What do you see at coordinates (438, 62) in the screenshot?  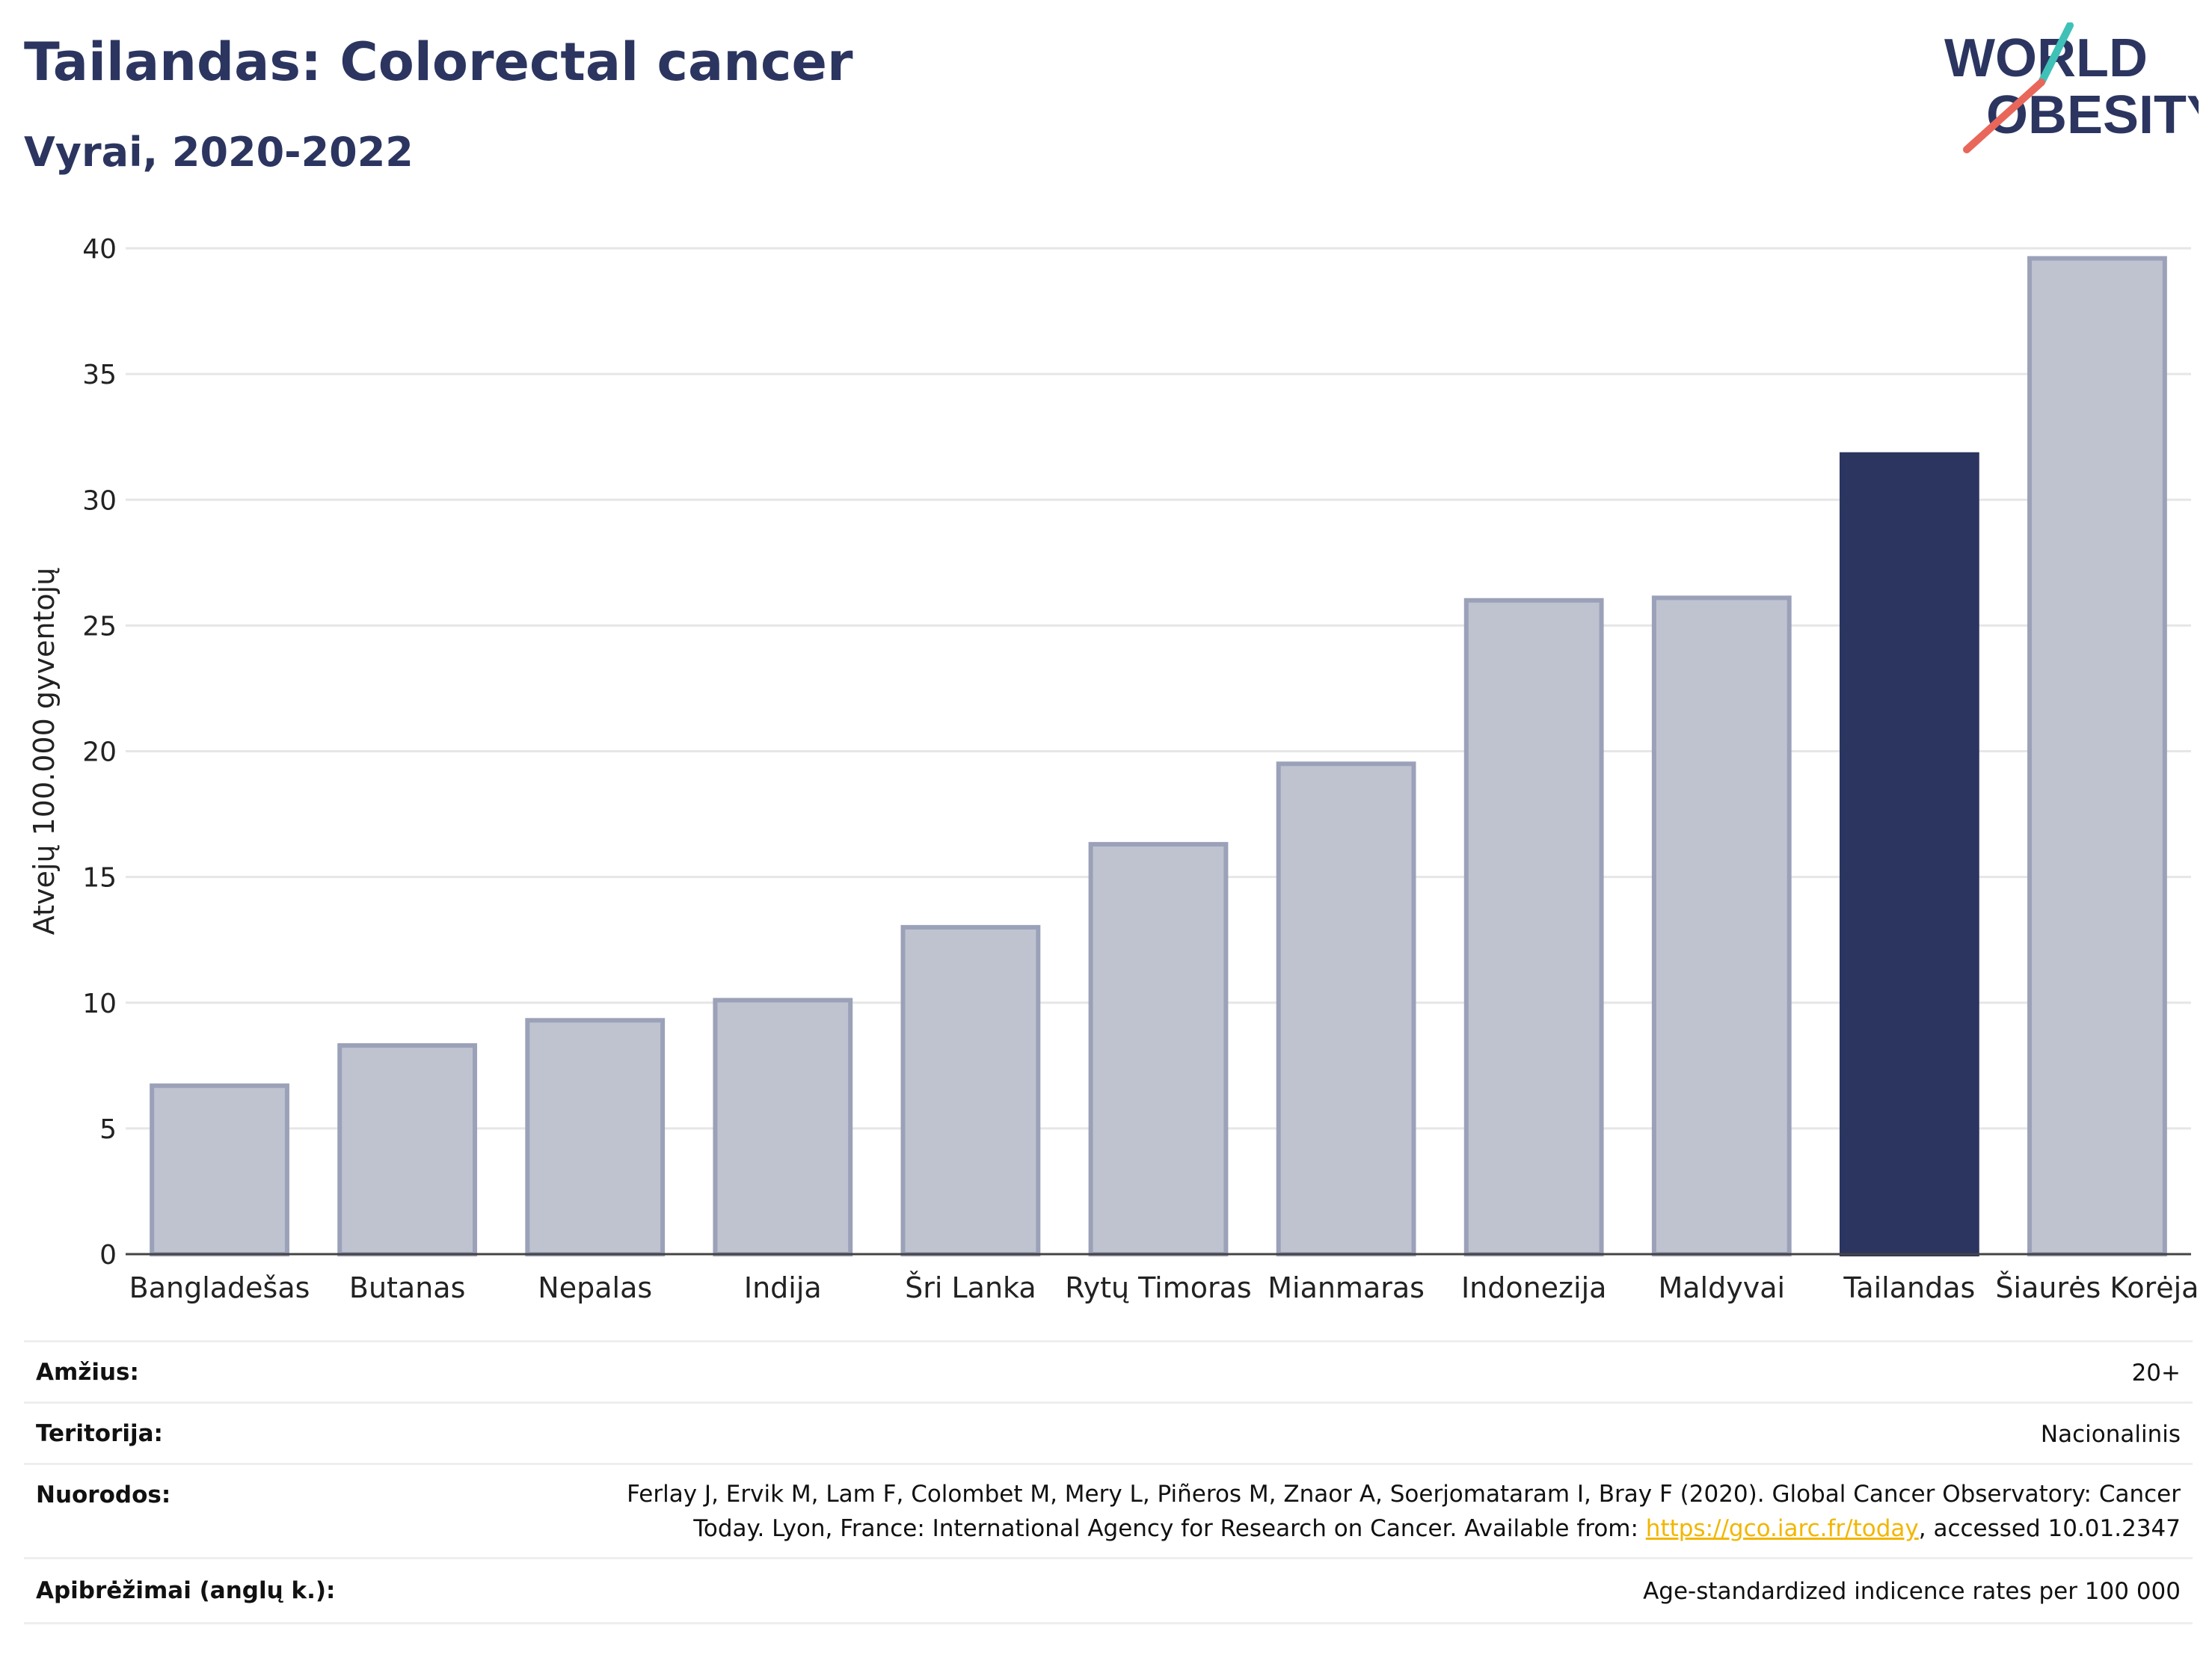 I see `chart-title: Tailandas: Colorectal cancer` at bounding box center [438, 62].